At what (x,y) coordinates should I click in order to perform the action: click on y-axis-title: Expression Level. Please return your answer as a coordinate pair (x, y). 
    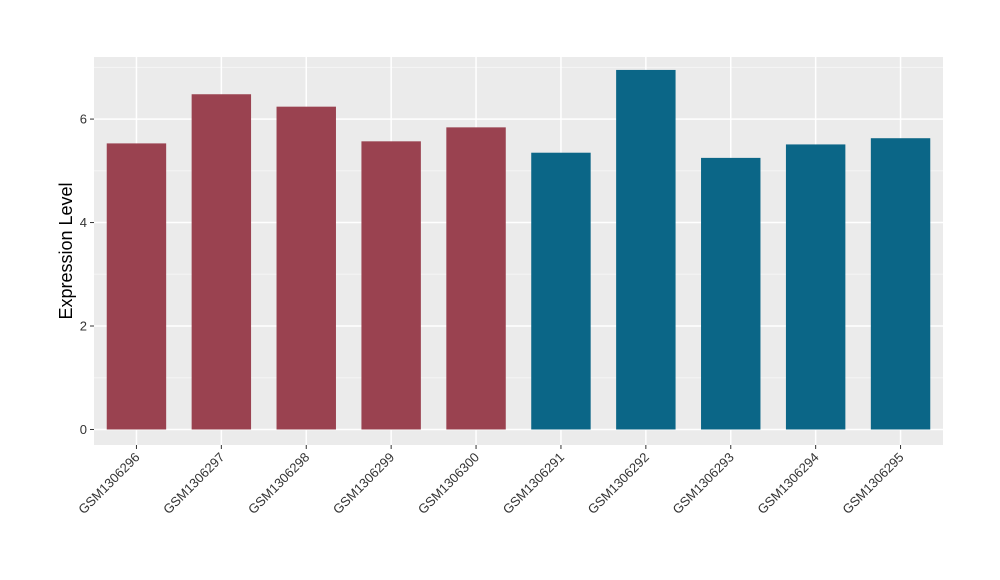
    Looking at the image, I should click on (66, 250).